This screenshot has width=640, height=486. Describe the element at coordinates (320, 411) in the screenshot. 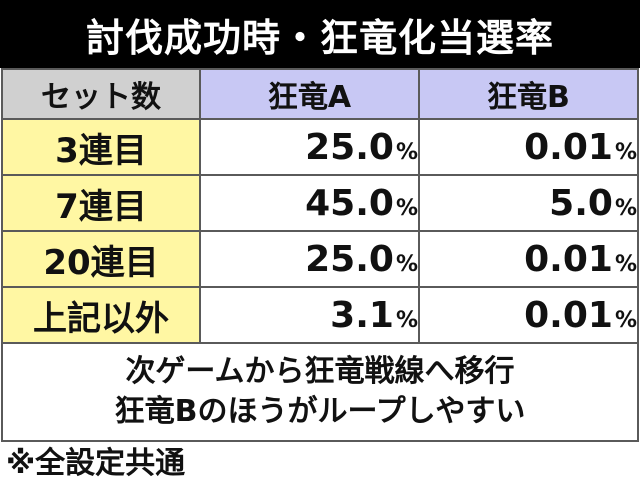

I see `note-line: 狂竜Bのほうがループしやすい` at that location.